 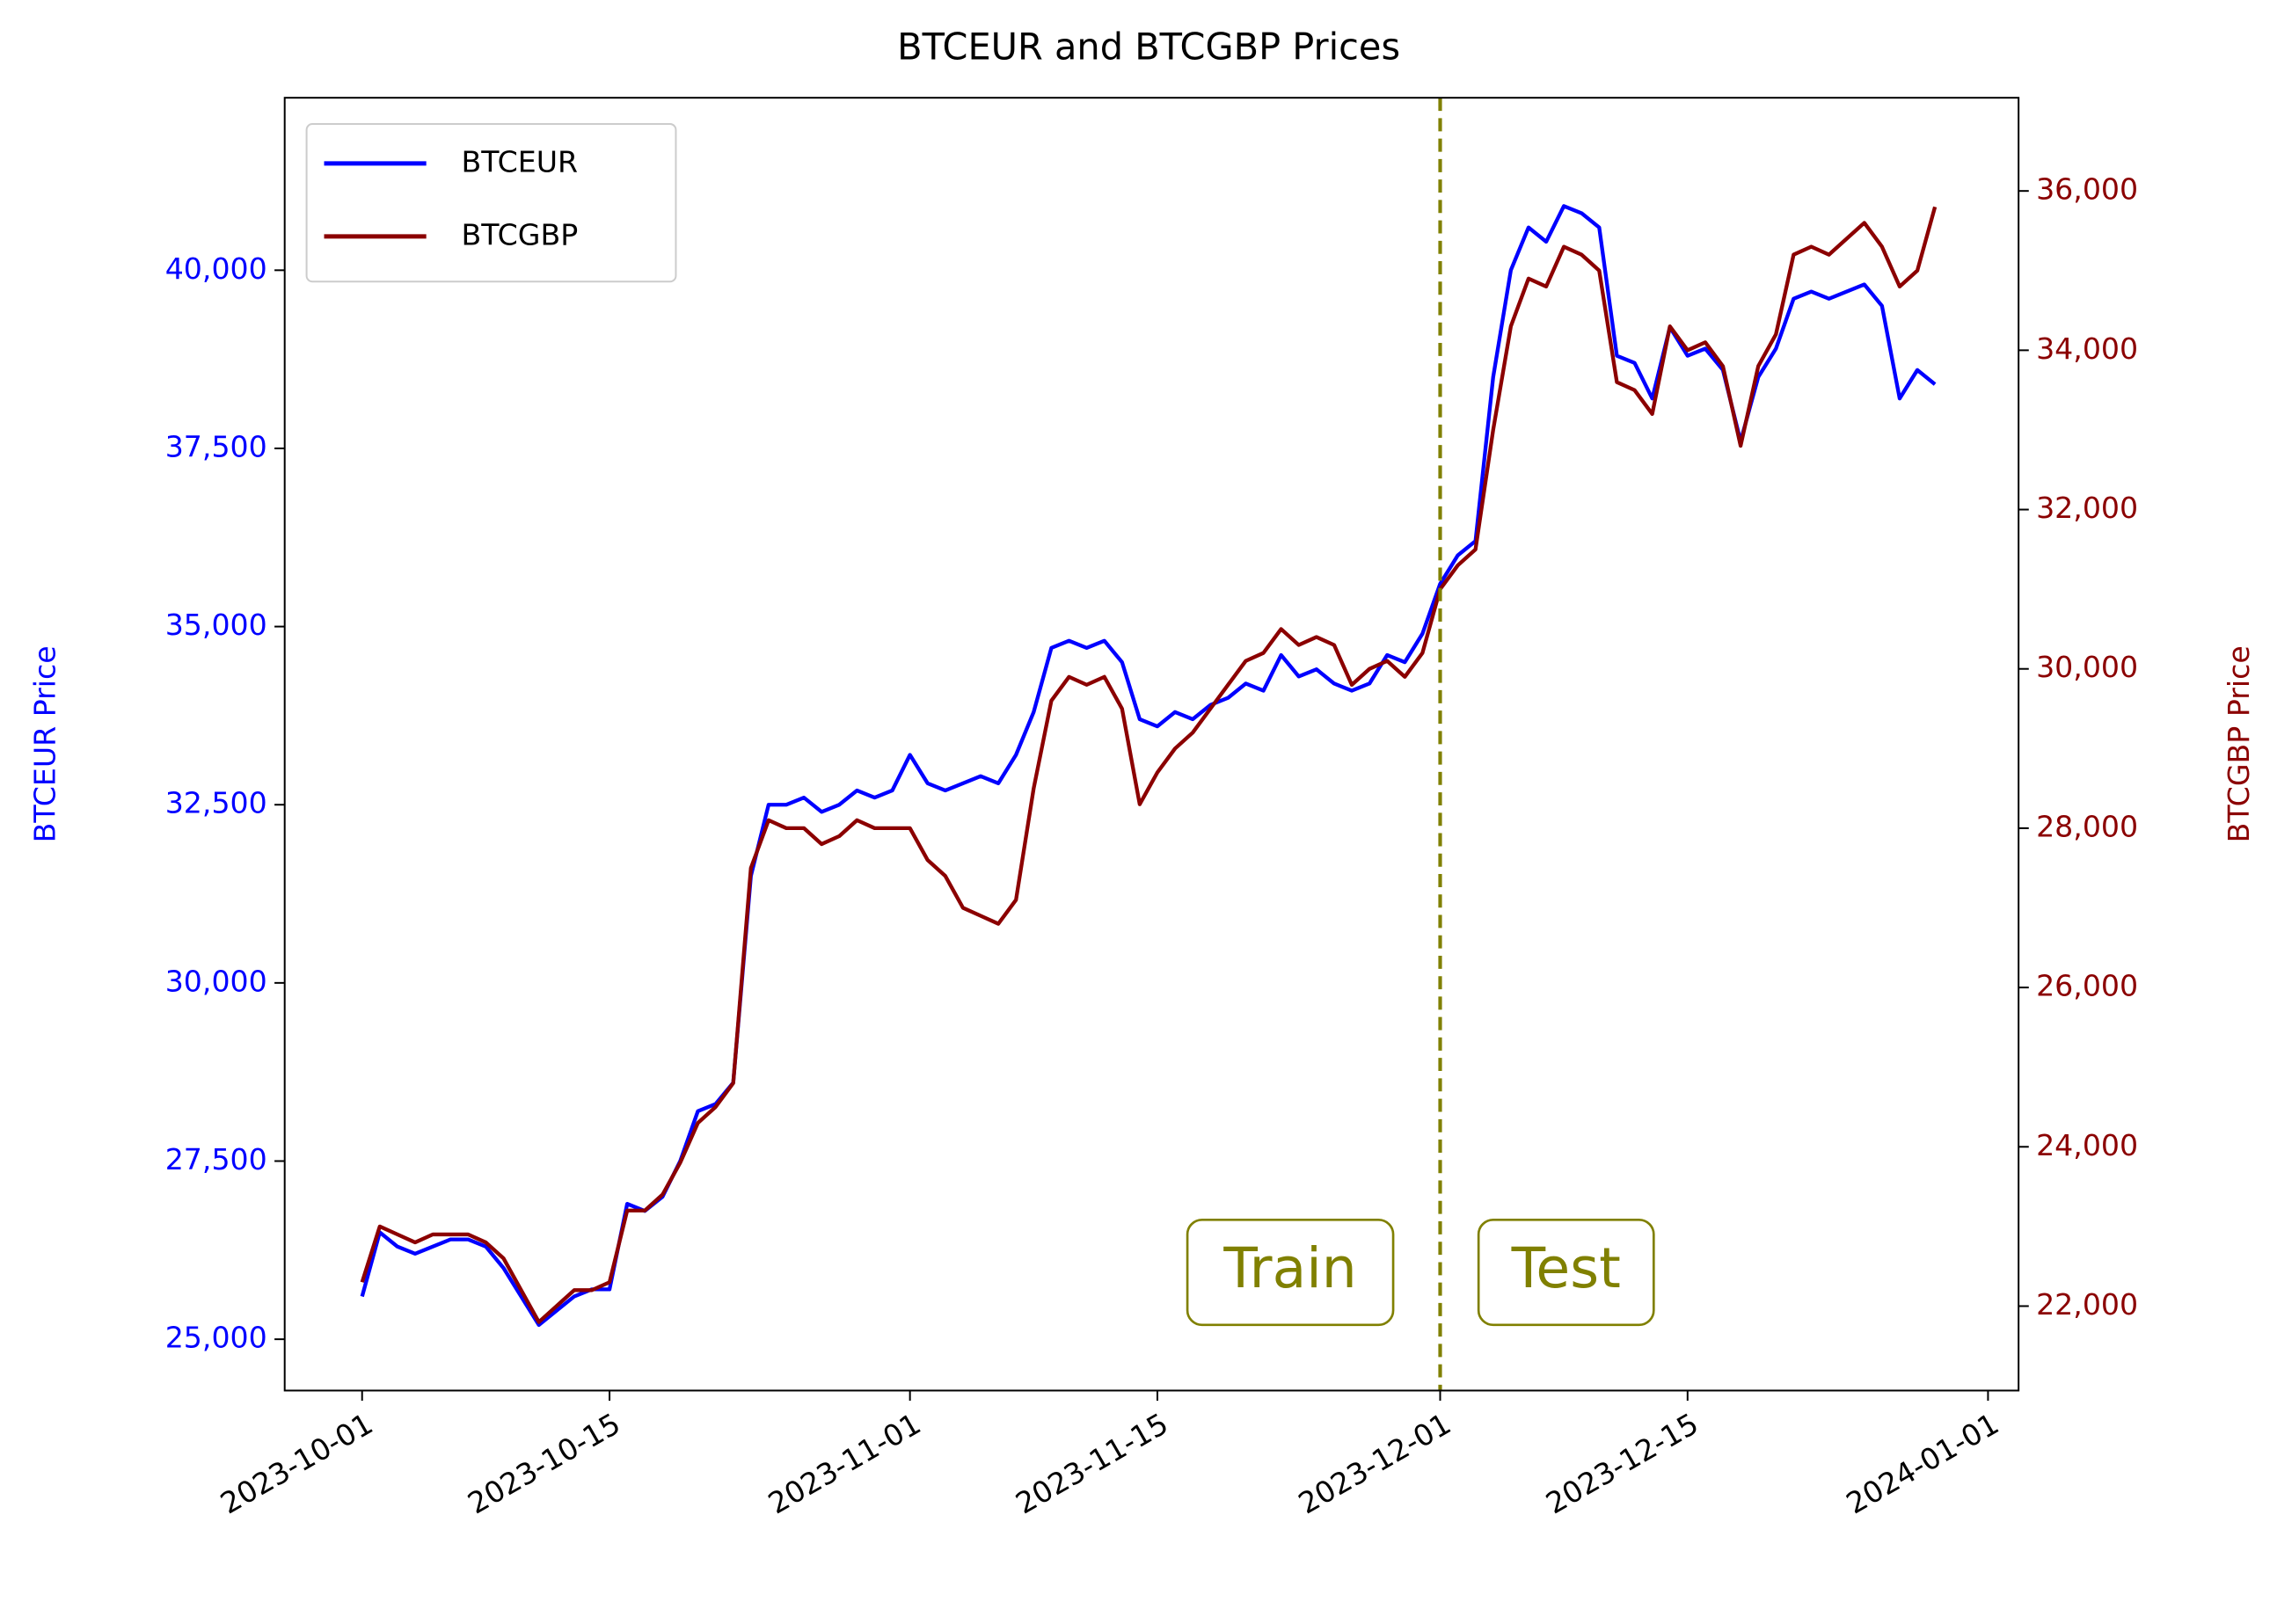 What do you see at coordinates (216, 268) in the screenshot?
I see `y-tick-label: 40,000` at bounding box center [216, 268].